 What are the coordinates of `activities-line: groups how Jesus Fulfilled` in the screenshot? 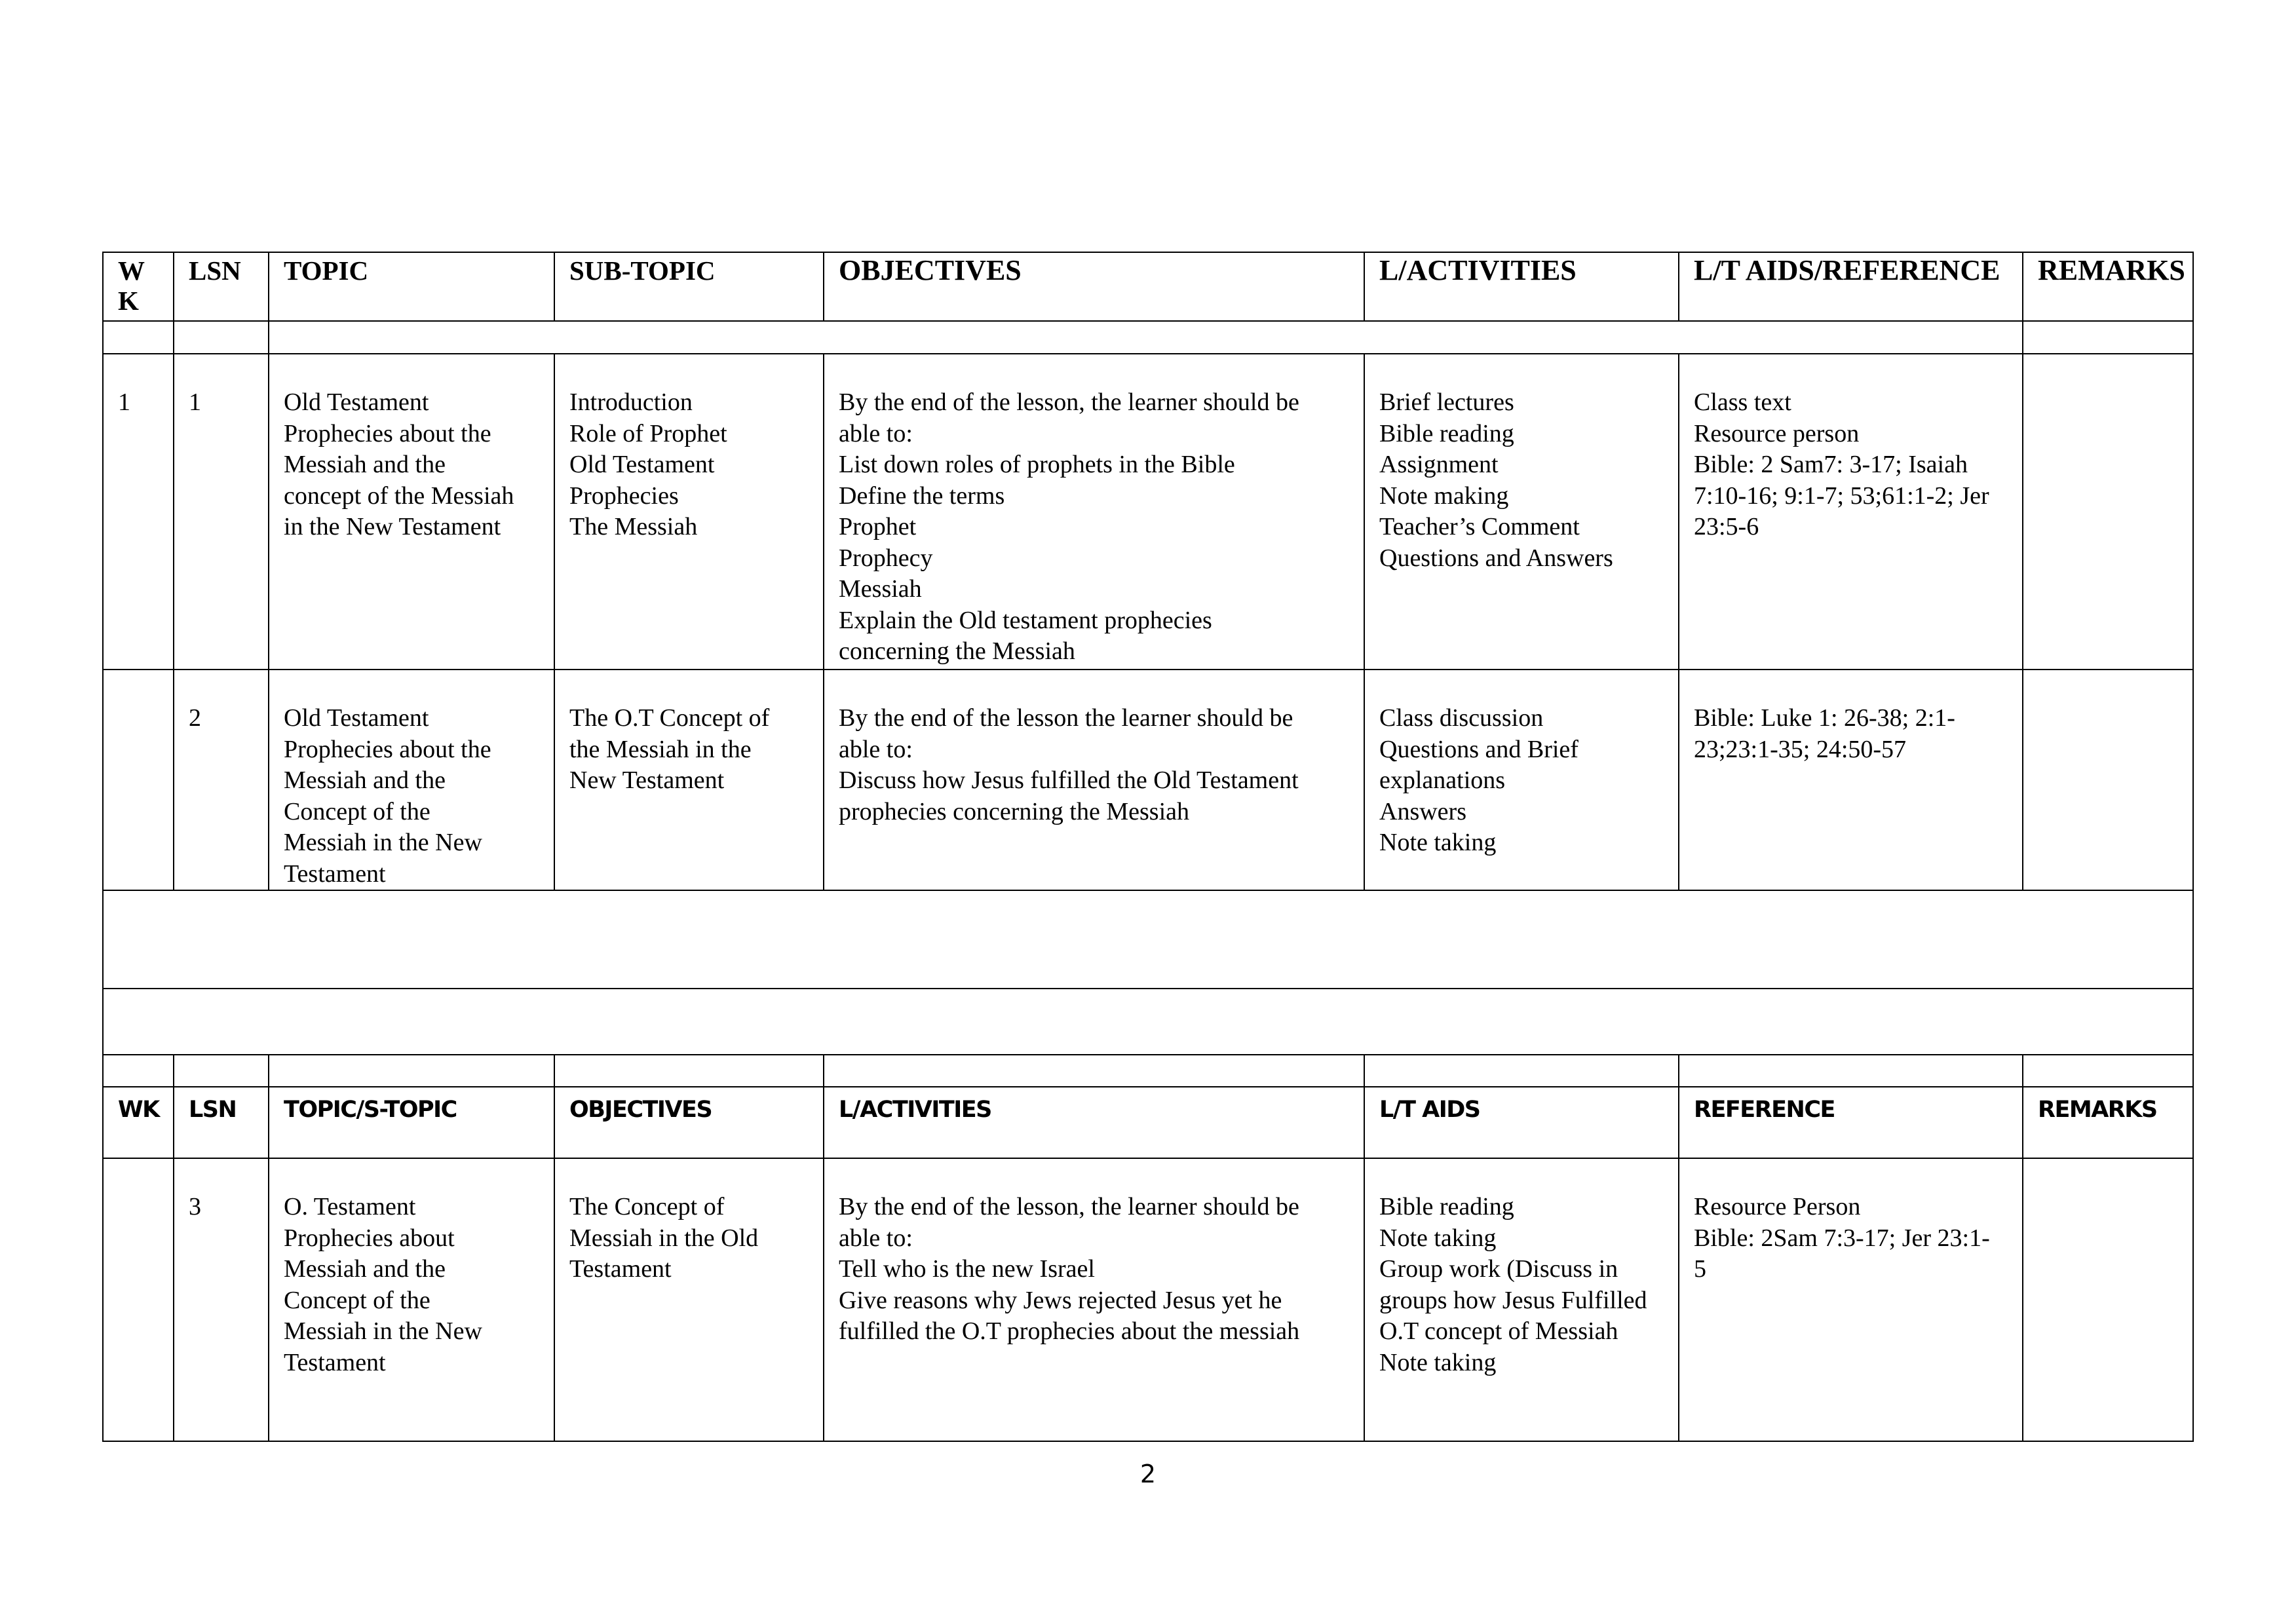 It's located at (1513, 1300).